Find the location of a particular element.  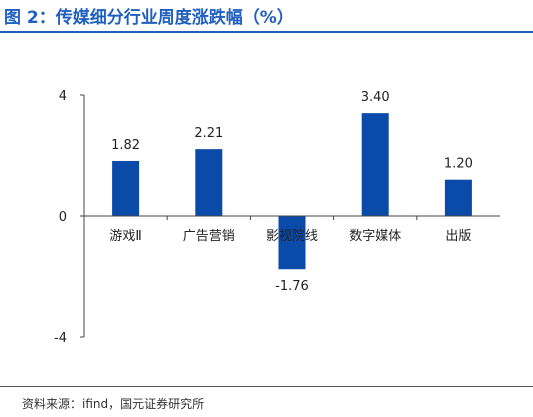

category-label: 广告营销 is located at coordinates (209, 236).